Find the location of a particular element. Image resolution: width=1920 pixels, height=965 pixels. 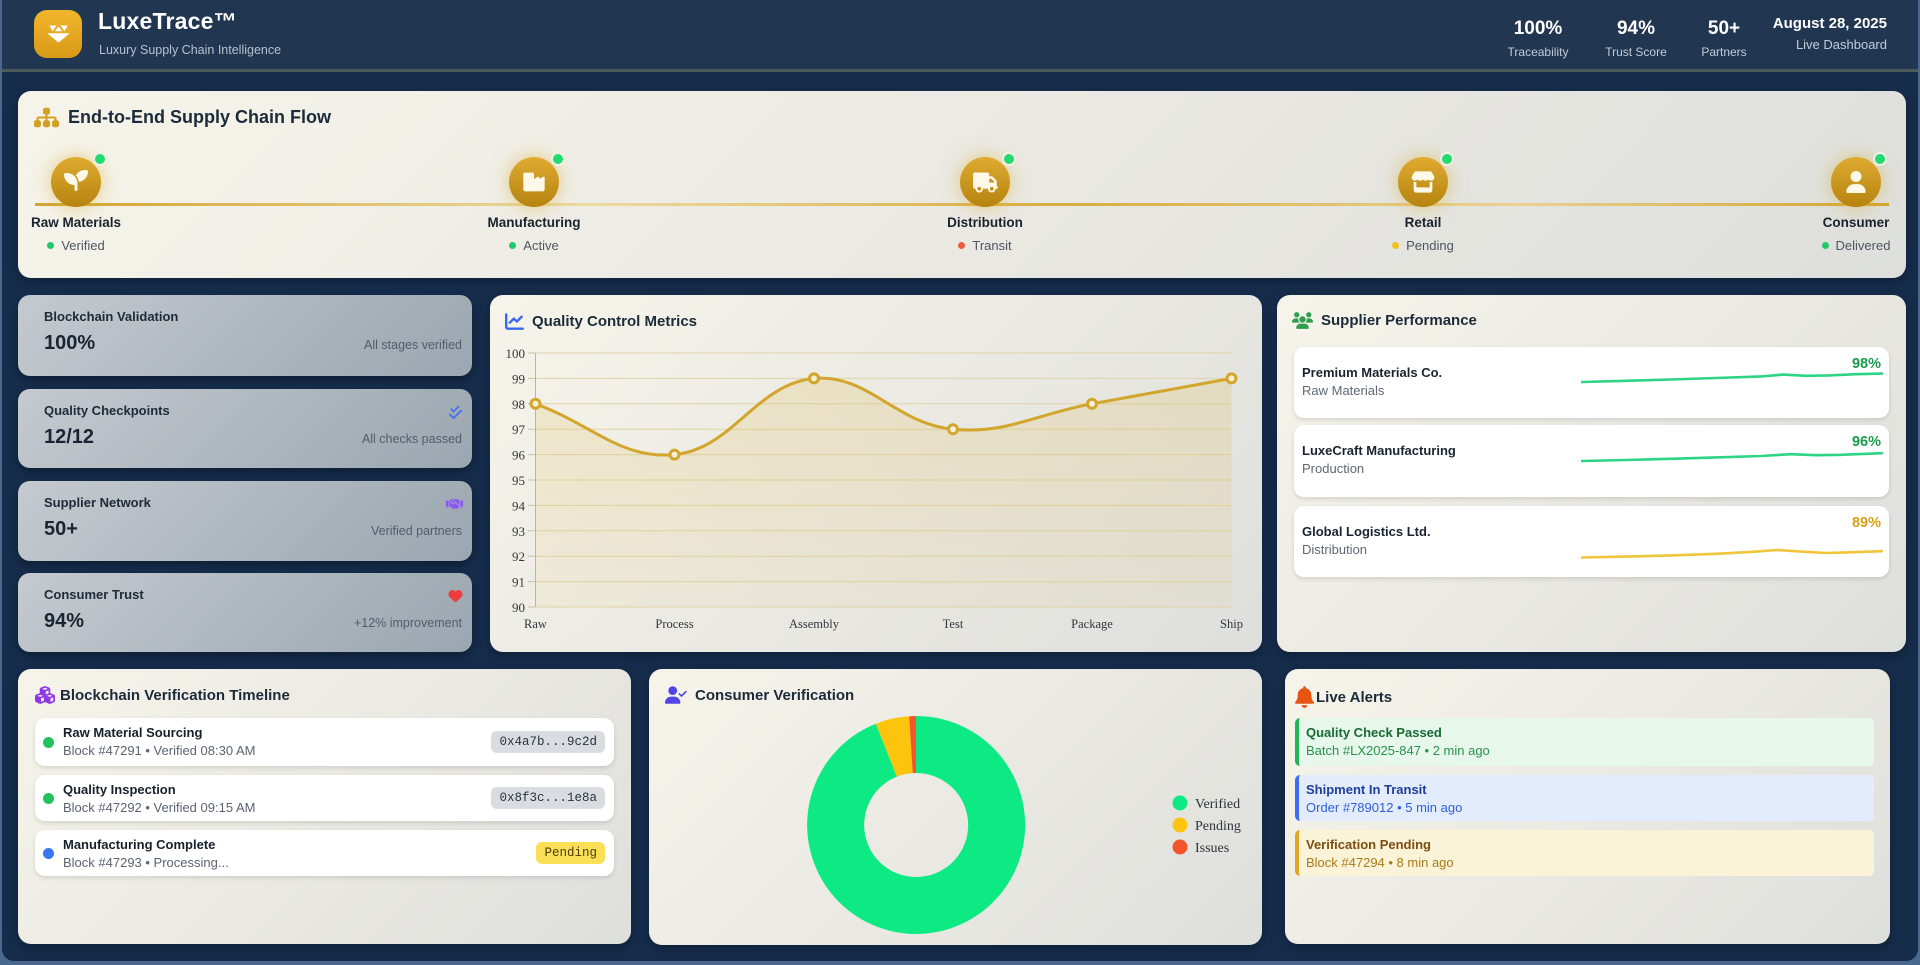

svg-text: 90 is located at coordinates (518, 607).